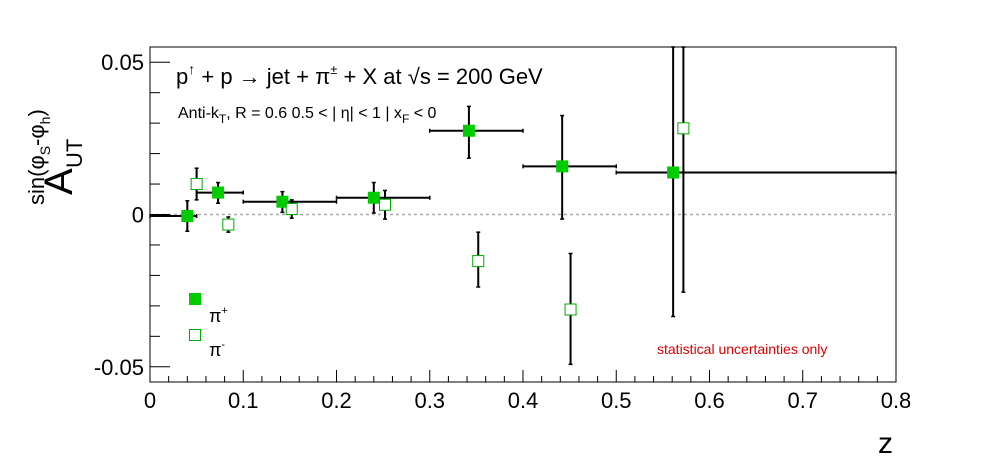 Image resolution: width=996 pixels, height=472 pixels. Describe the element at coordinates (885, 443) in the screenshot. I see `x-axis-label: z` at that location.